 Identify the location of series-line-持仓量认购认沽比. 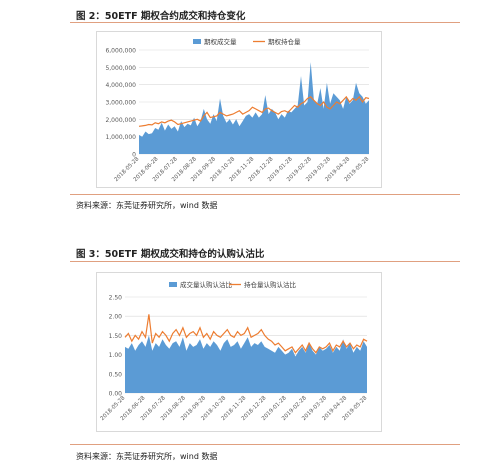
(246, 334).